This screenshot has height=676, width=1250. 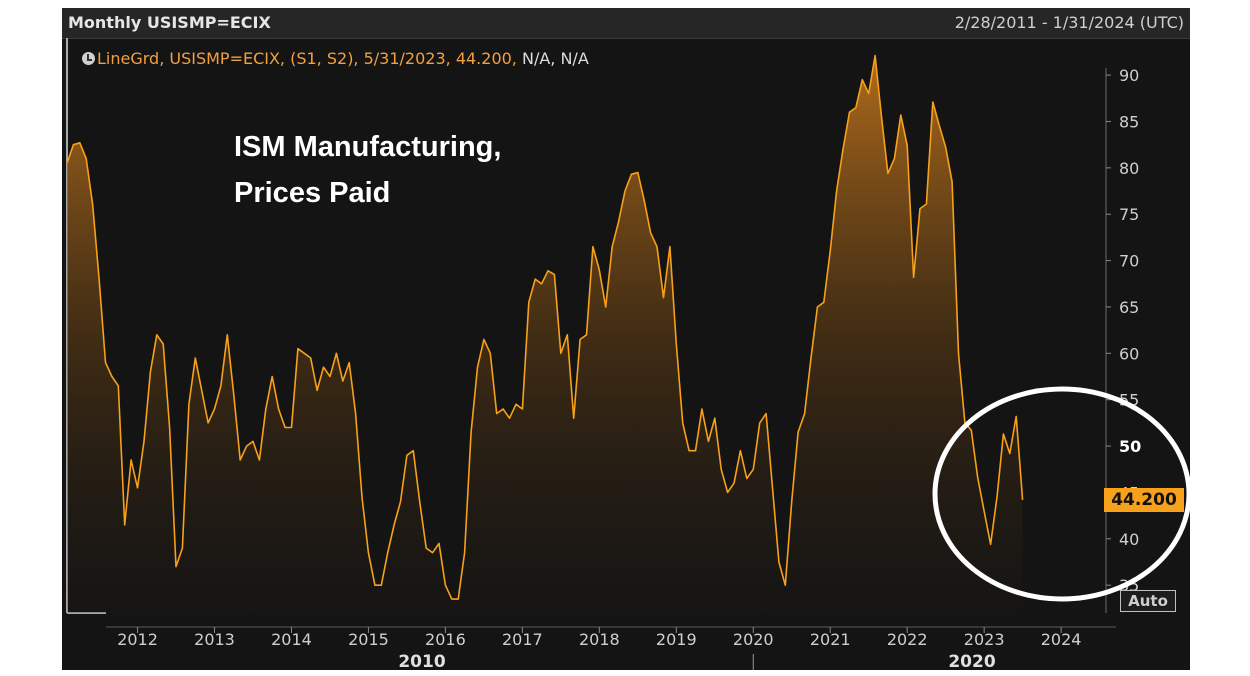 What do you see at coordinates (368, 147) in the screenshot?
I see `annotation-line-1: ISM Manufacturing,` at bounding box center [368, 147].